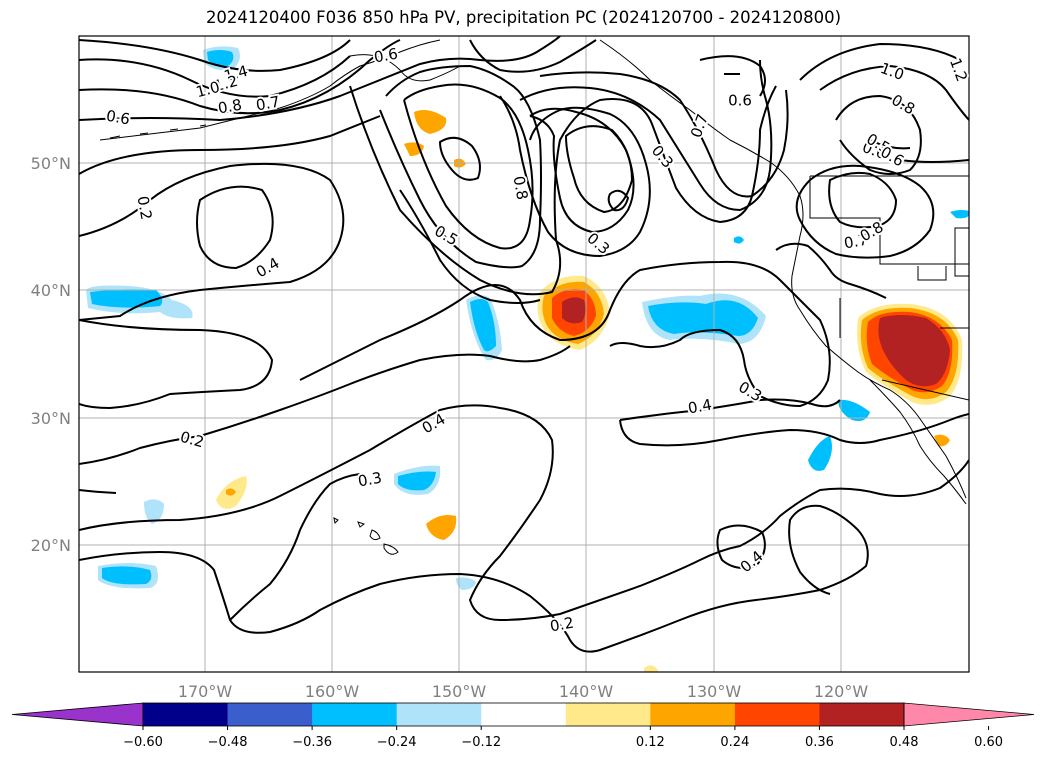 This screenshot has width=1047, height=765. I want to click on colorbar-tick-label: 0.48, so click(904, 742).